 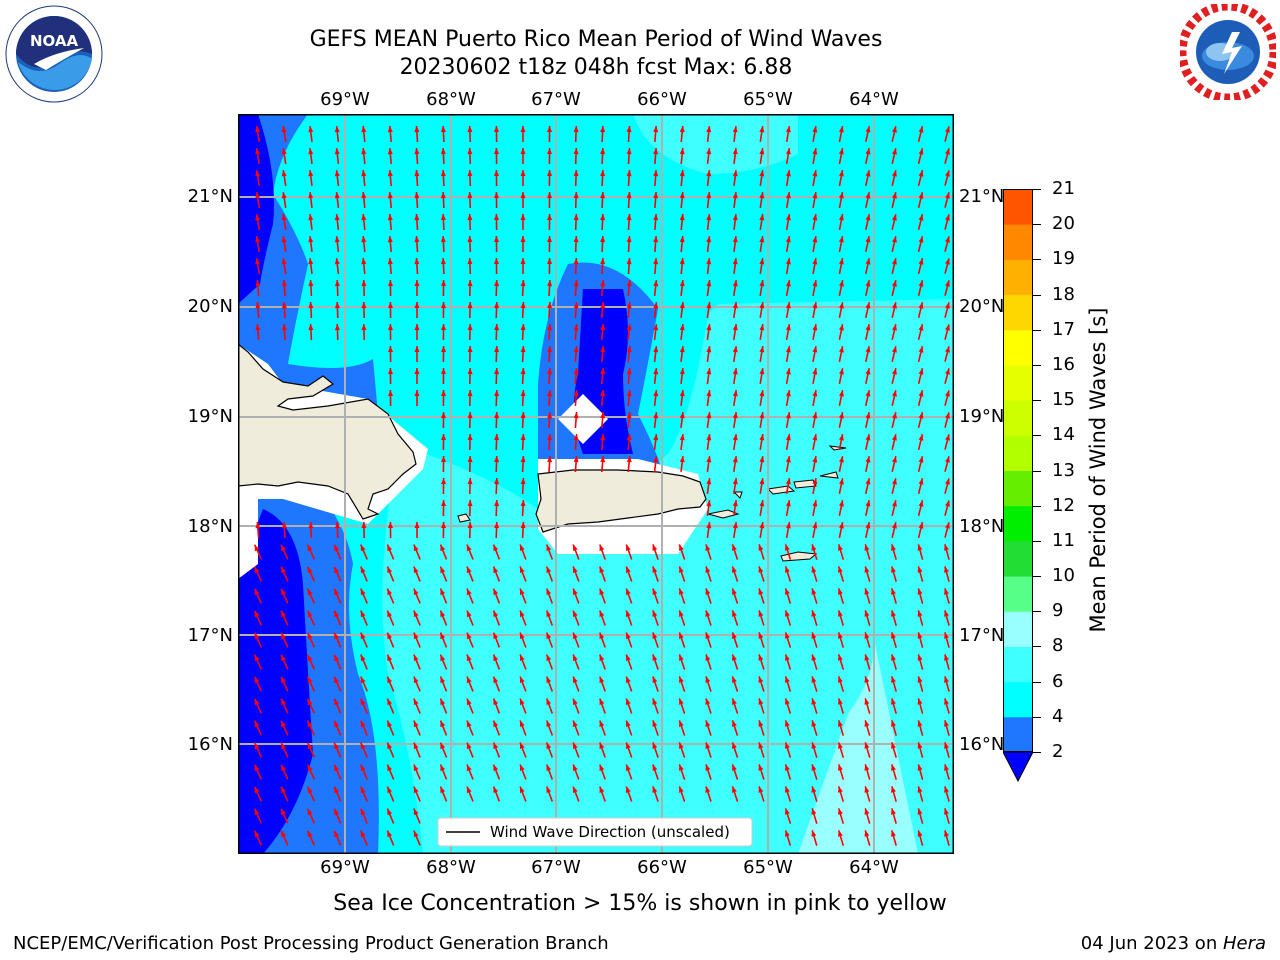 What do you see at coordinates (1063, 470) in the screenshot?
I see `colorbar-tick-label: 13` at bounding box center [1063, 470].